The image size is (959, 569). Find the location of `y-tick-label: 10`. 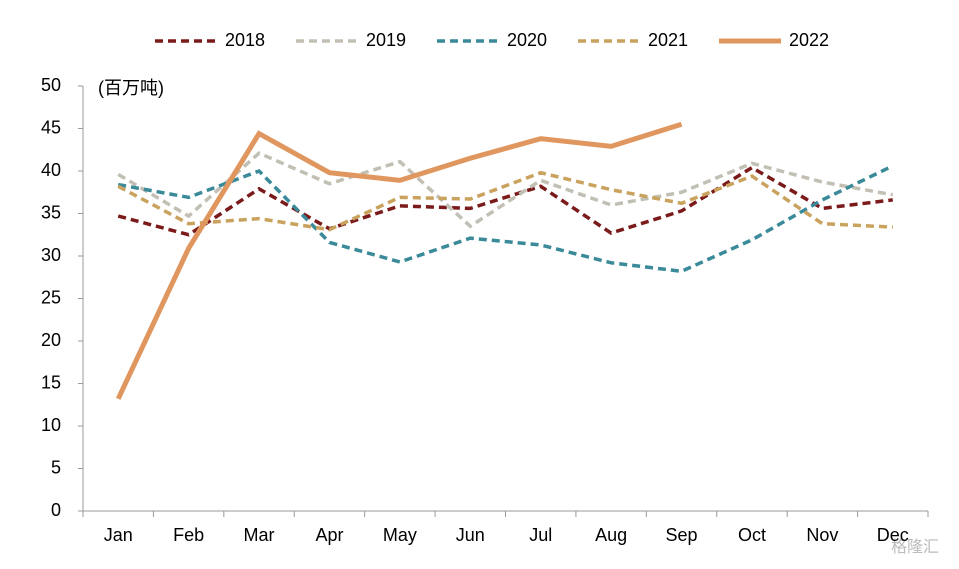

y-tick-label: 10 is located at coordinates (51, 425).